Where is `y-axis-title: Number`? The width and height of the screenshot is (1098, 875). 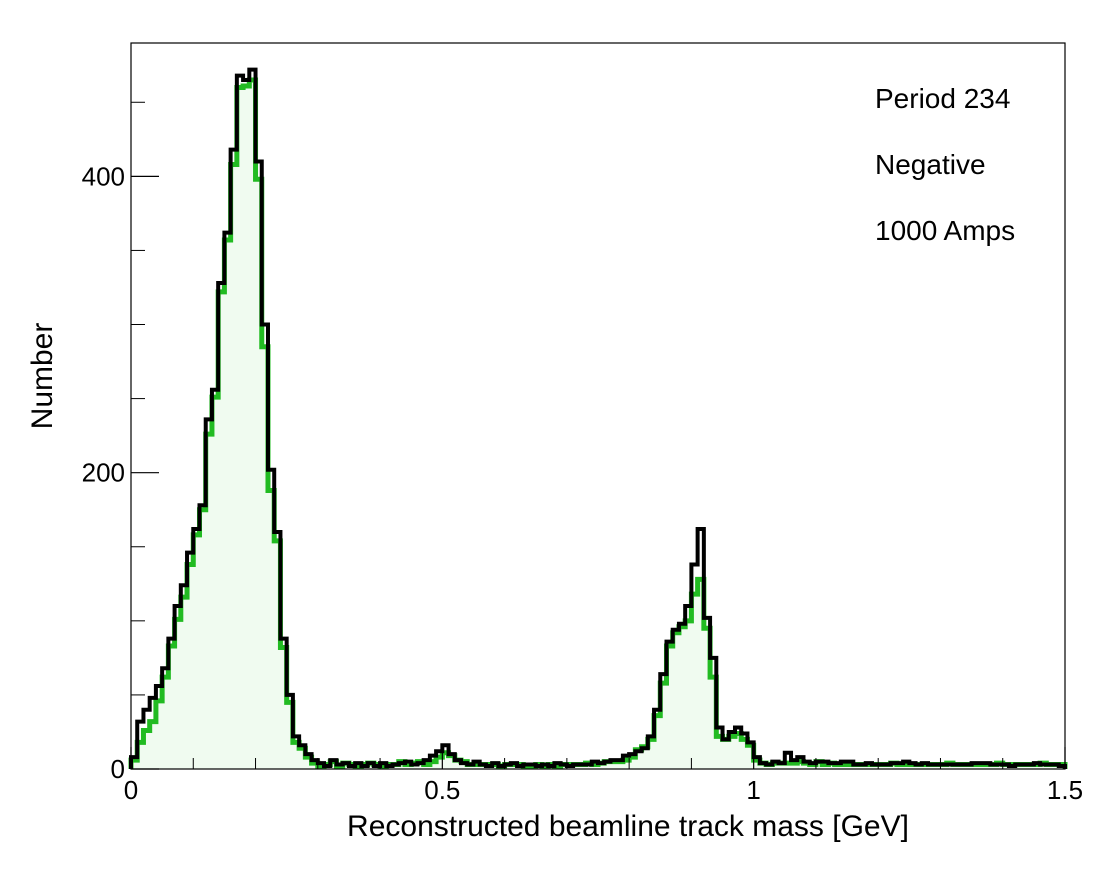 y-axis-title: Number is located at coordinates (42, 376).